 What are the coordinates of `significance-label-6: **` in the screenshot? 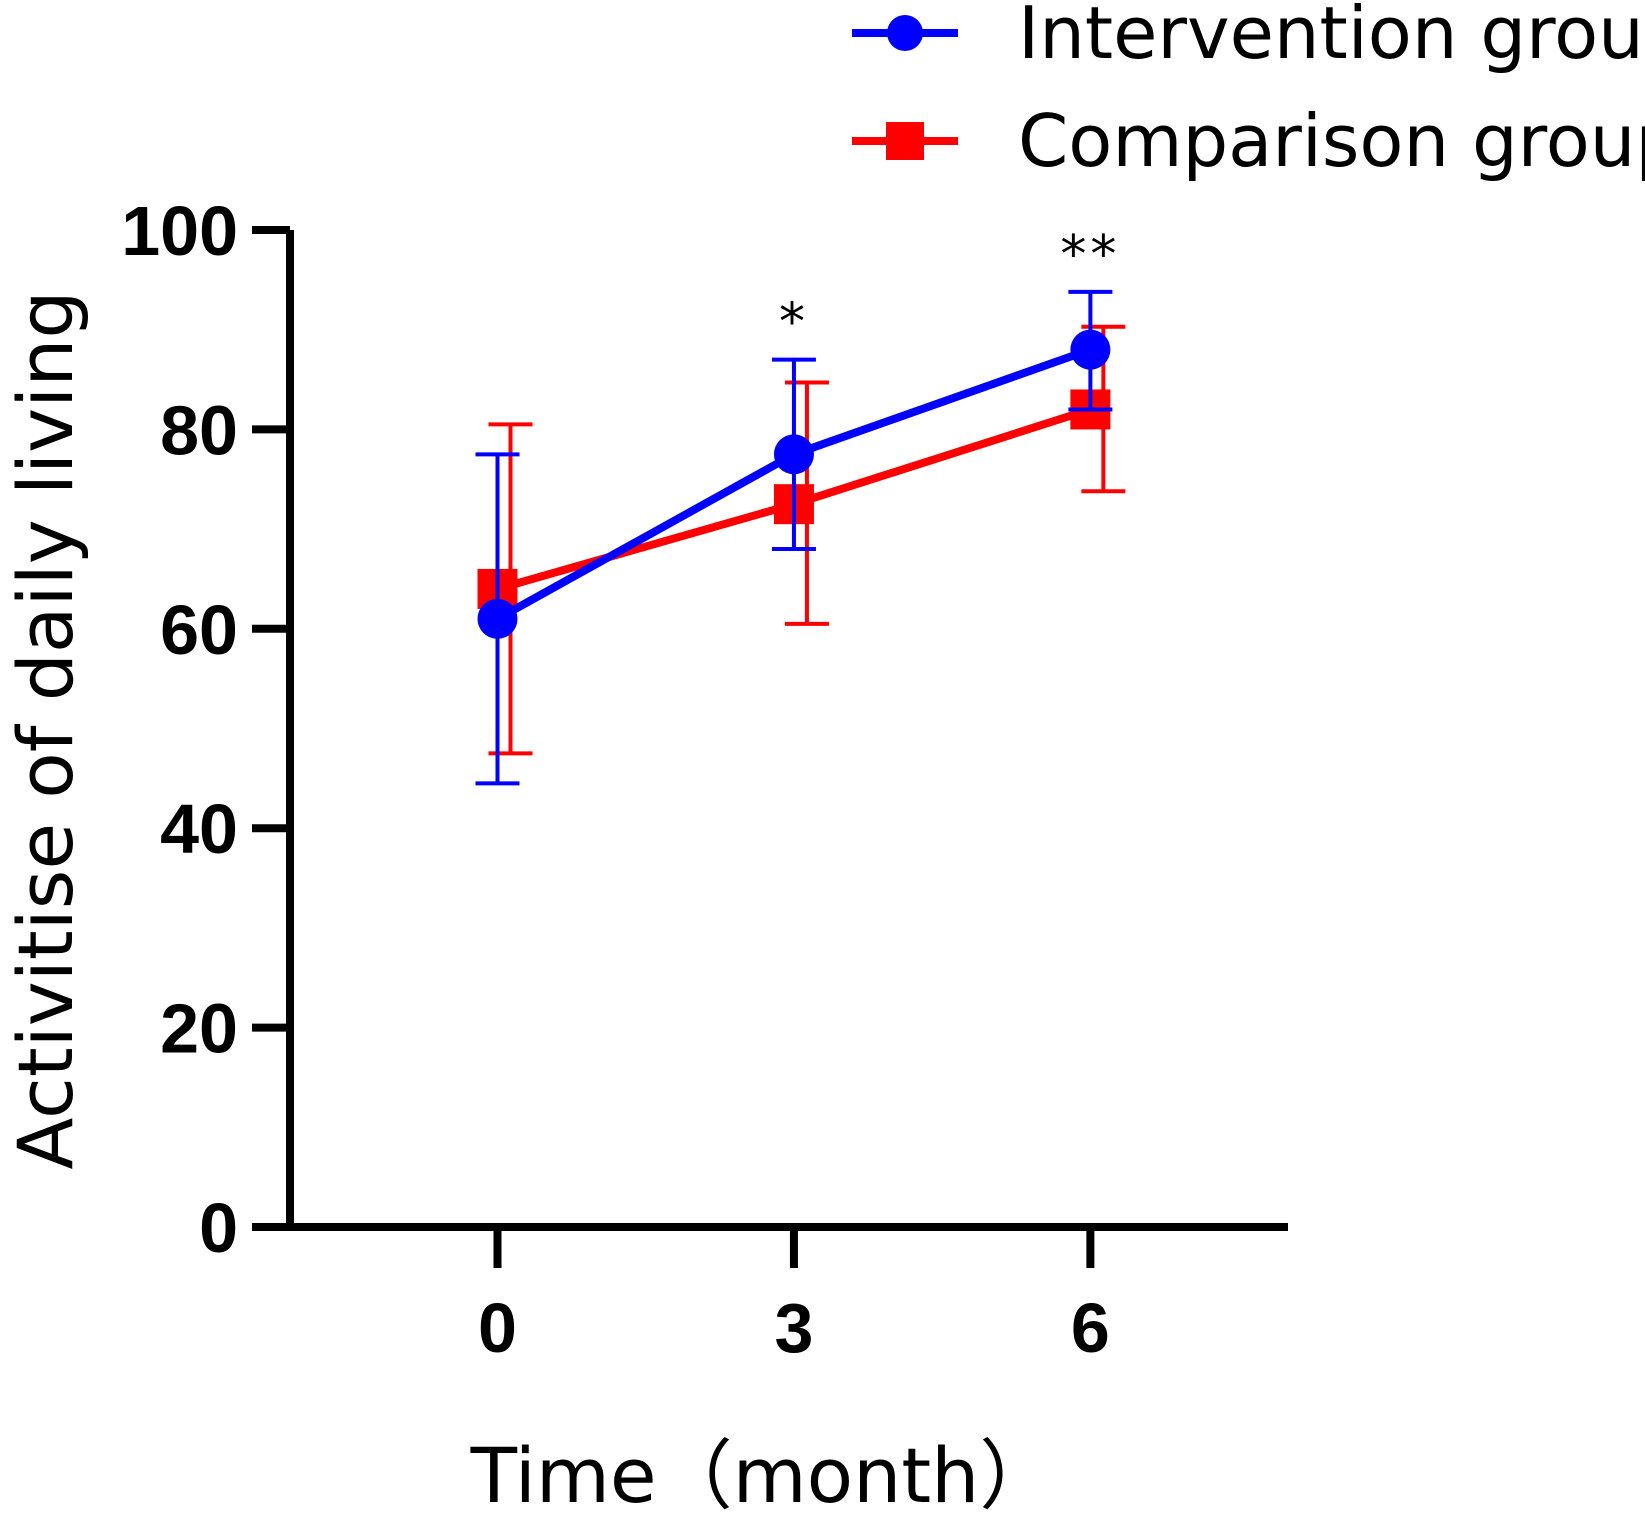 It's located at (1090, 255).